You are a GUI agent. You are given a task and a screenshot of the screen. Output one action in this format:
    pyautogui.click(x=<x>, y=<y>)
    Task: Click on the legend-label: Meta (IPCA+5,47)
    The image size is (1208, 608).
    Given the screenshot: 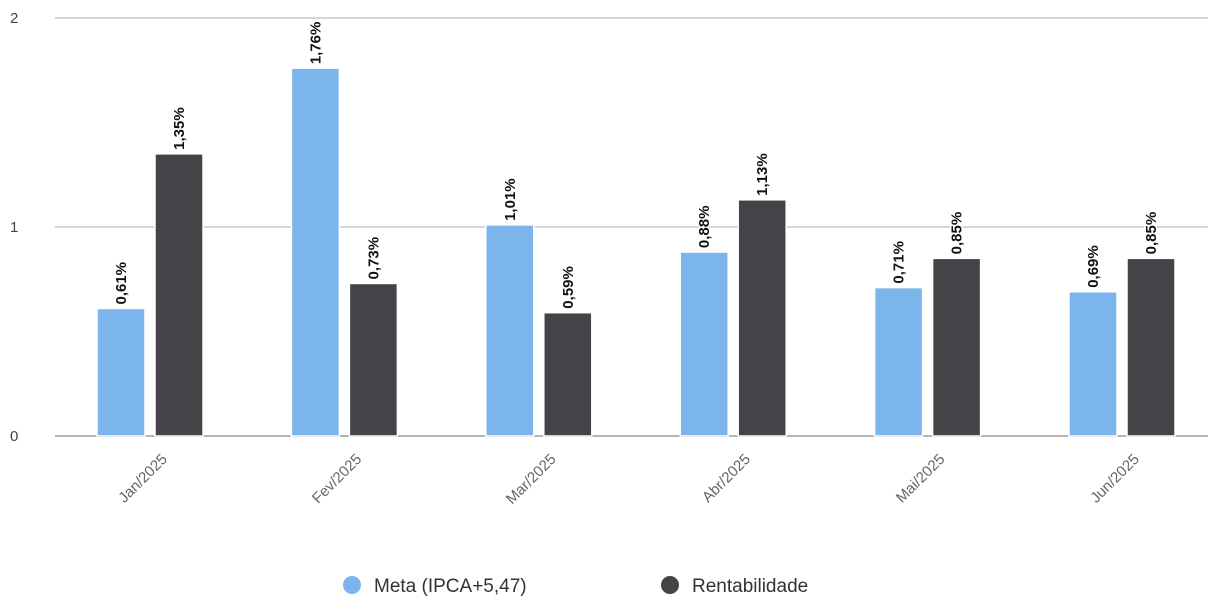 What is the action you would take?
    pyautogui.click(x=450, y=586)
    